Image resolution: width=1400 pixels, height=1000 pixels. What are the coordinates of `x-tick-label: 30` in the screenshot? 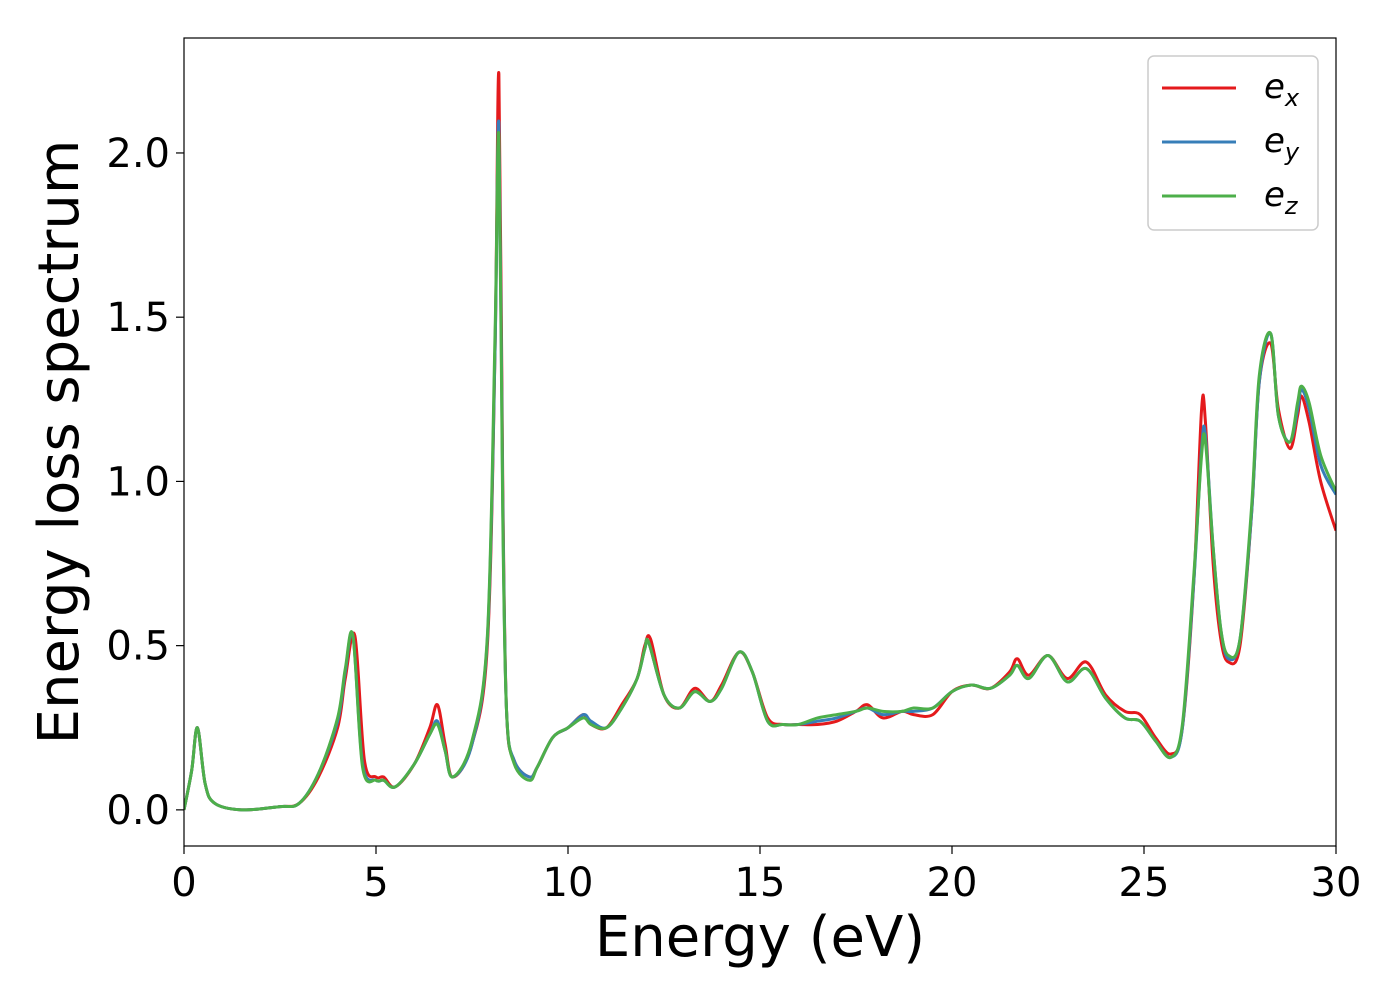 It's located at (1336, 883).